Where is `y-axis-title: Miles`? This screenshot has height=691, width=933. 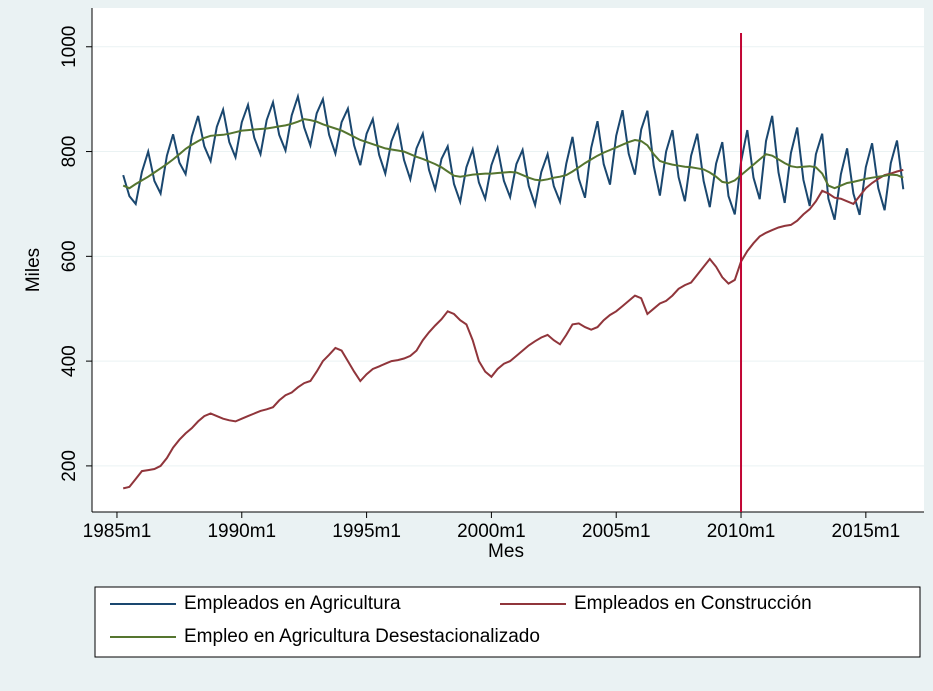 y-axis-title: Miles is located at coordinates (33, 270).